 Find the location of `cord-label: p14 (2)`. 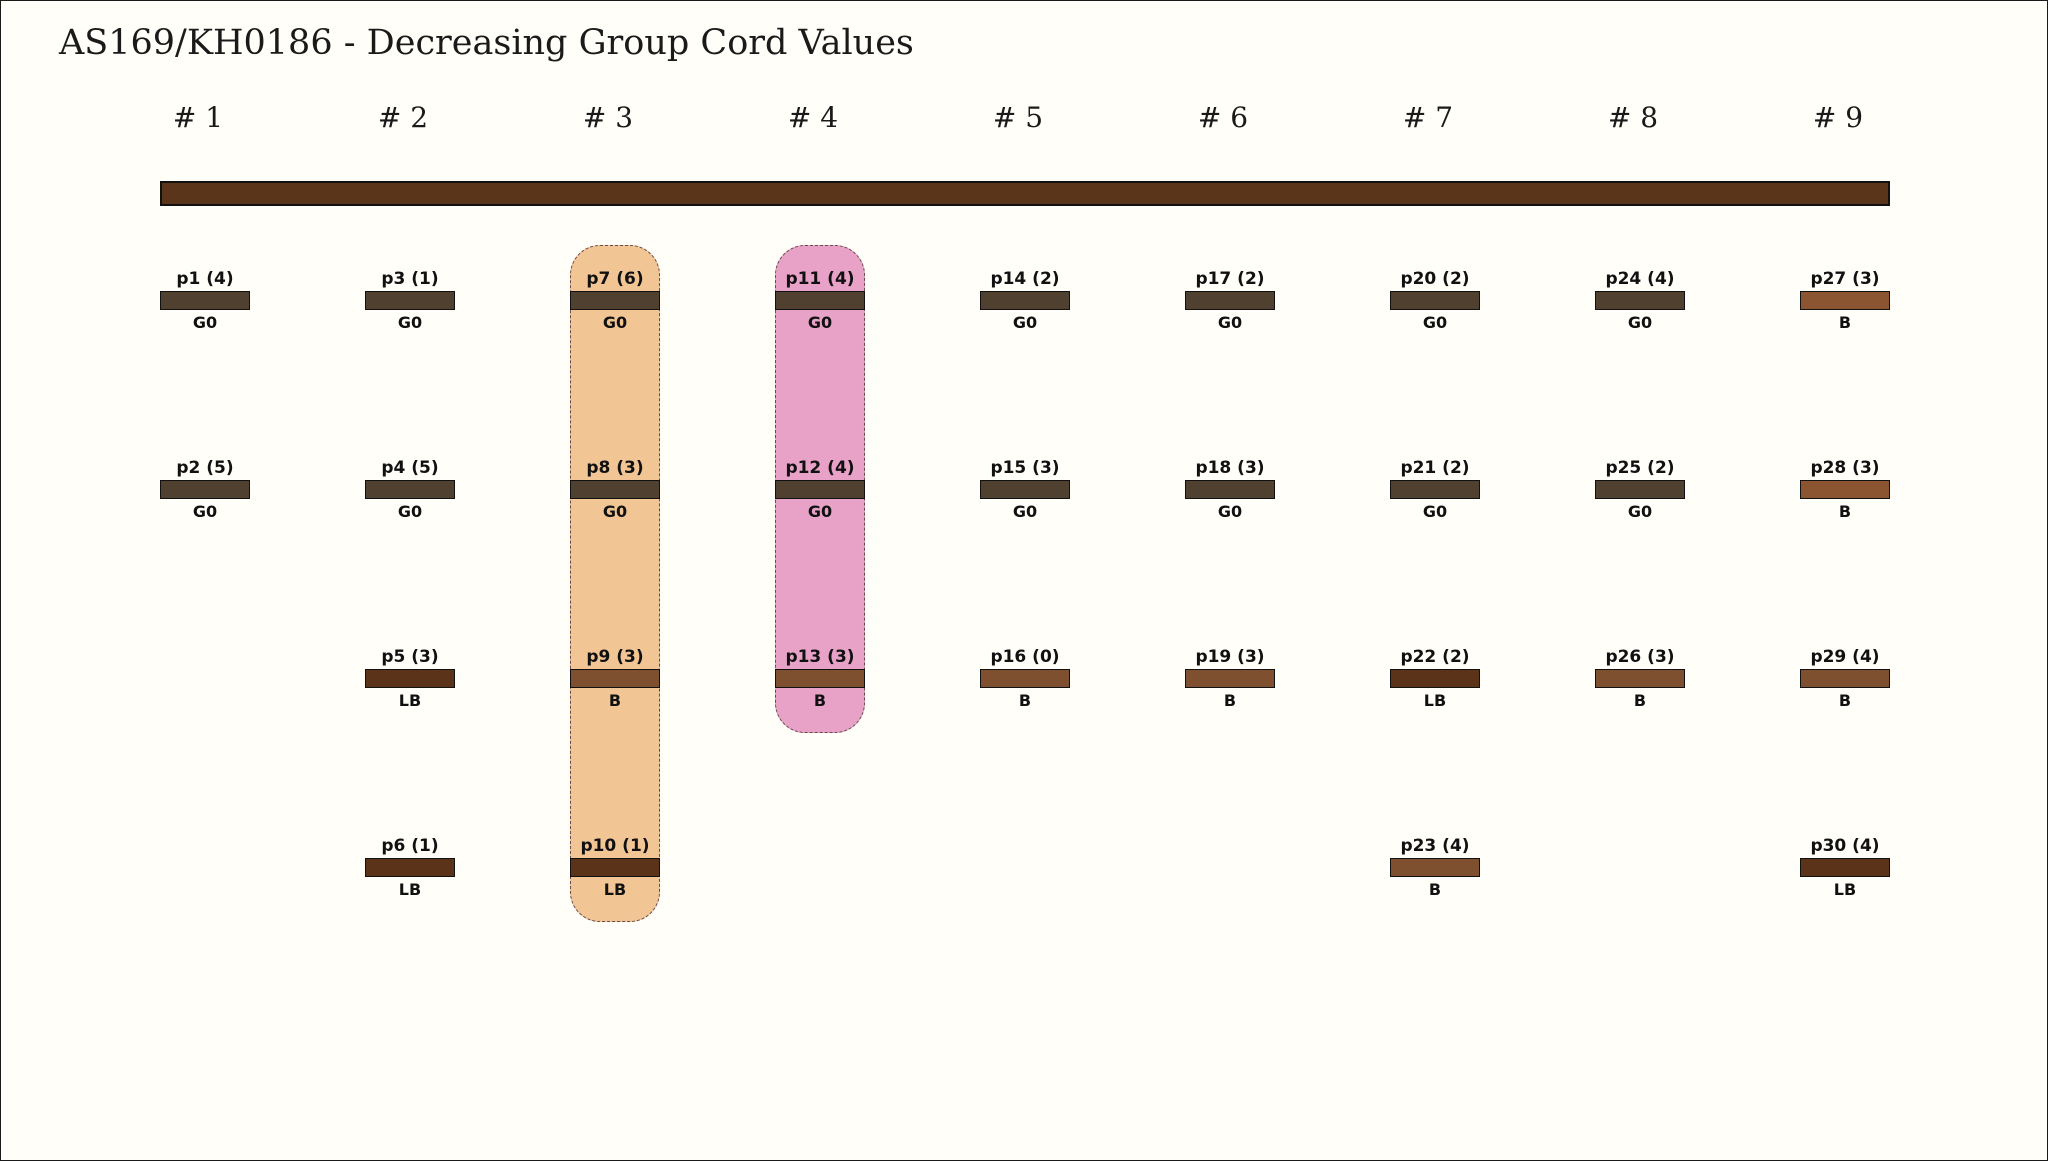

cord-label: p14 (2) is located at coordinates (1025, 279).